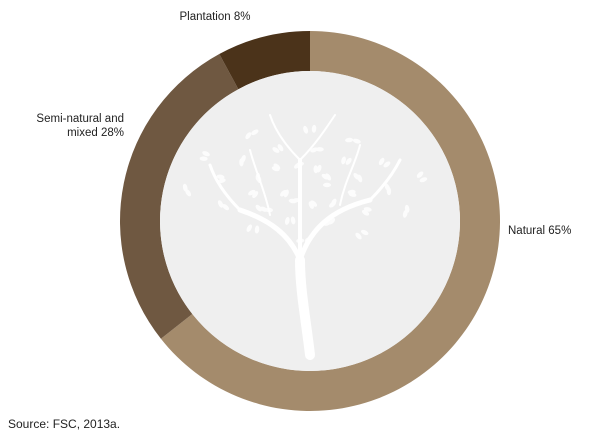  Describe the element at coordinates (560, 231) in the screenshot. I see `value-label: 65%` at that location.